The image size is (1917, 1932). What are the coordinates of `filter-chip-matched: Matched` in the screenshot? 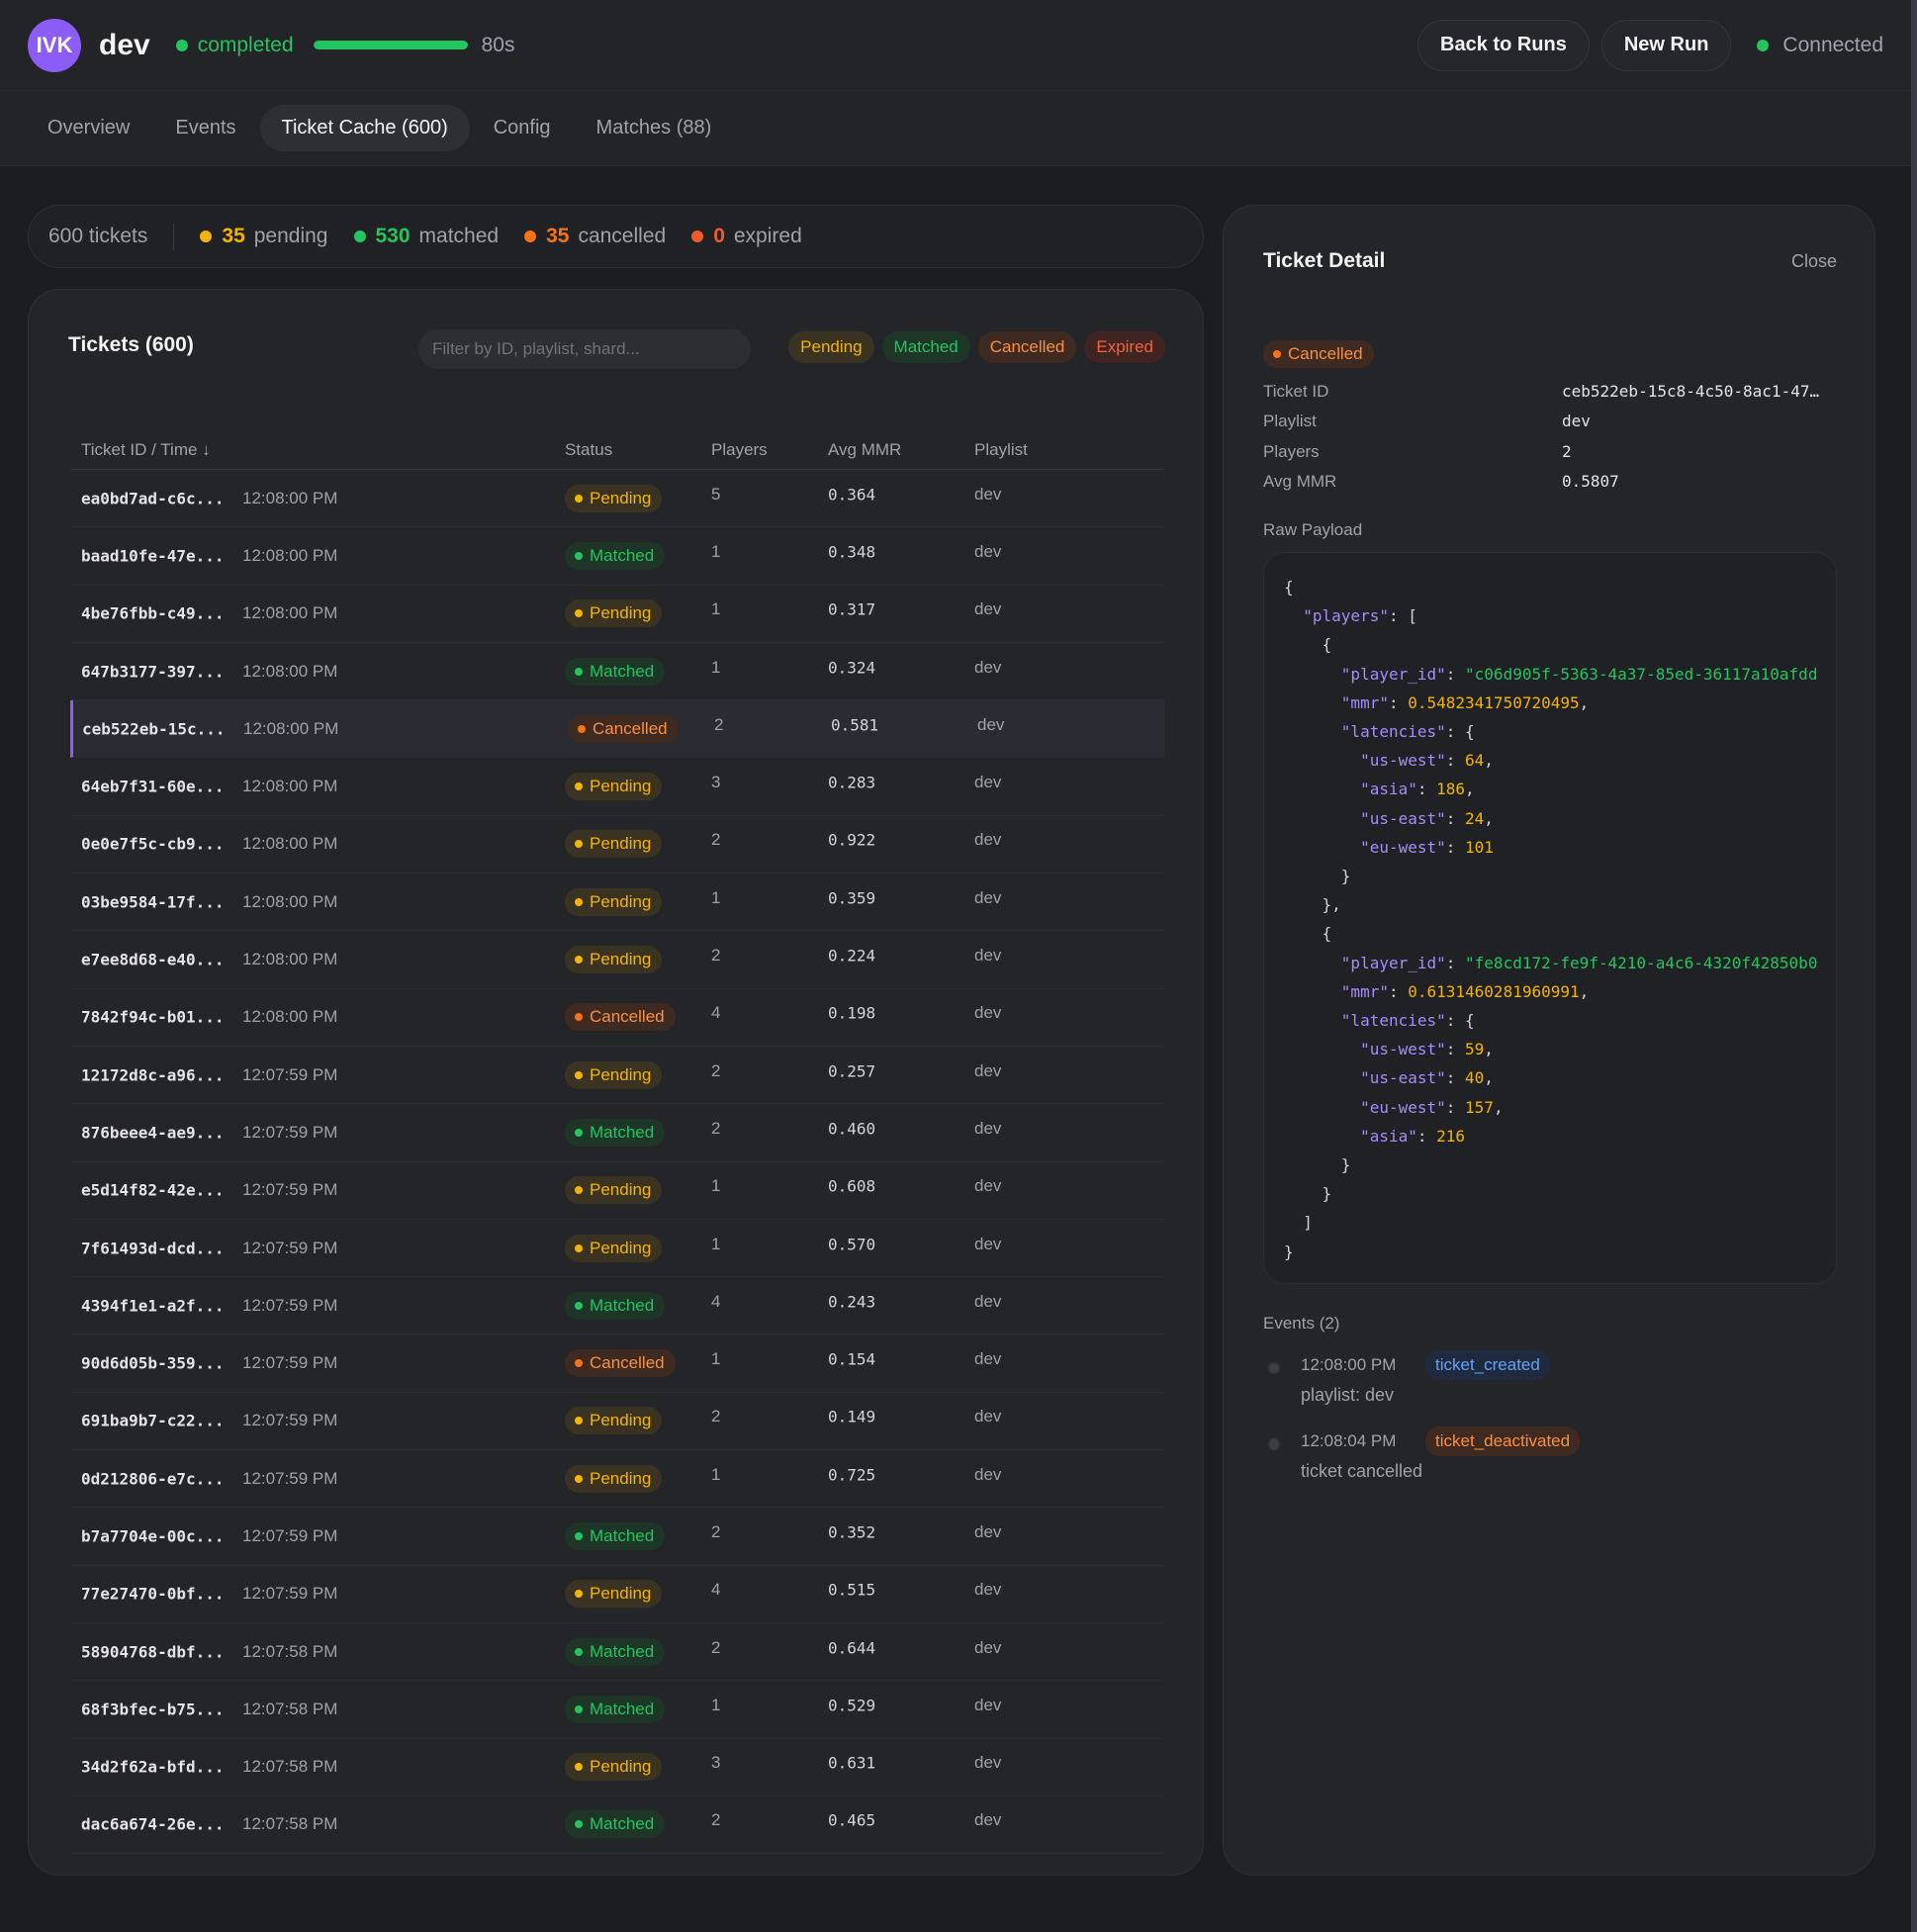 It's located at (925, 347).